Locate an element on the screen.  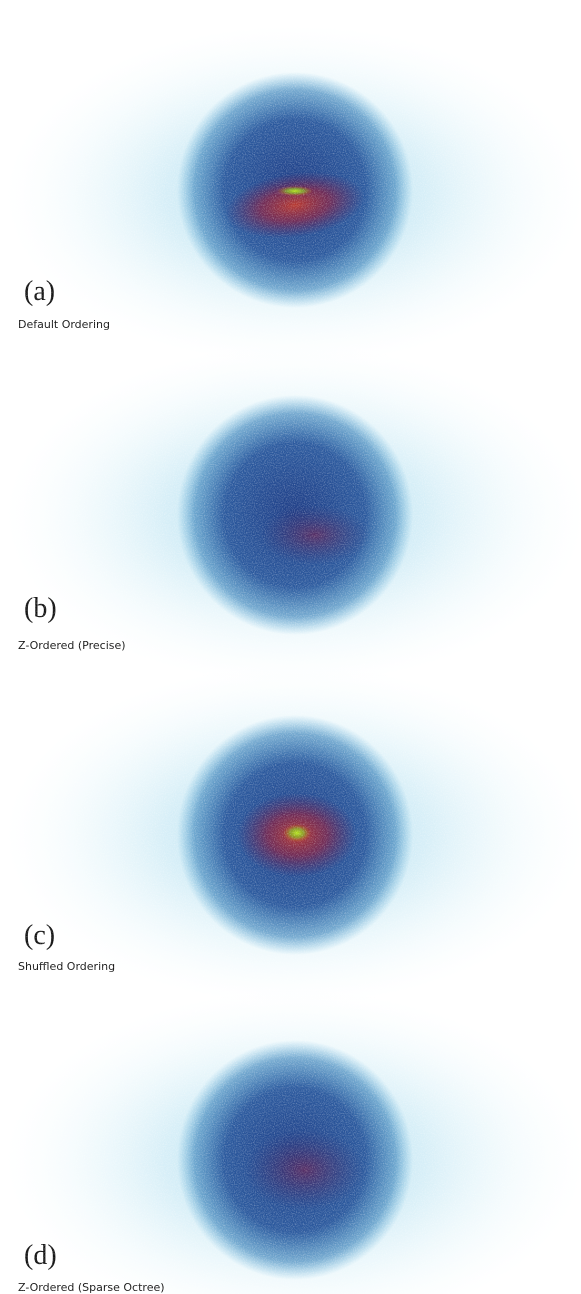
panel-label: (a) is located at coordinates (39, 291).